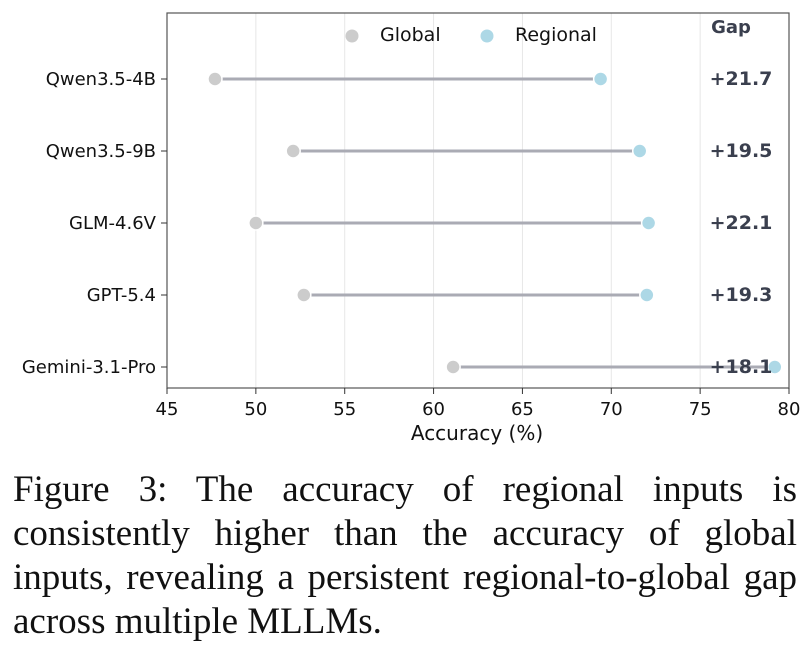  Describe the element at coordinates (433, 409) in the screenshot. I see `x-tick-label: 60` at that location.